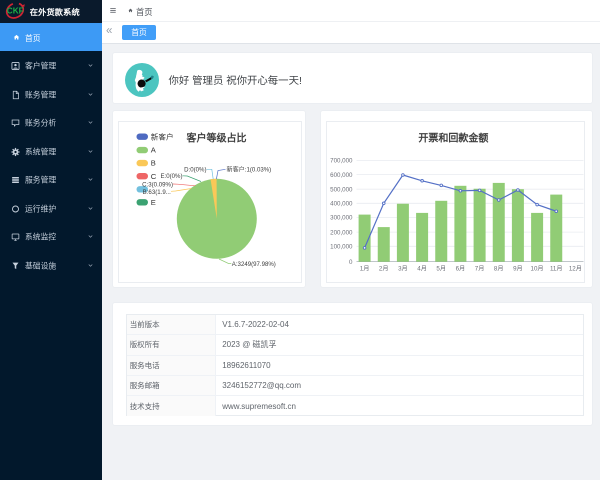 The height and width of the screenshot is (480, 600). Describe the element at coordinates (341, 204) in the screenshot. I see `svg-text: 400,000` at that location.